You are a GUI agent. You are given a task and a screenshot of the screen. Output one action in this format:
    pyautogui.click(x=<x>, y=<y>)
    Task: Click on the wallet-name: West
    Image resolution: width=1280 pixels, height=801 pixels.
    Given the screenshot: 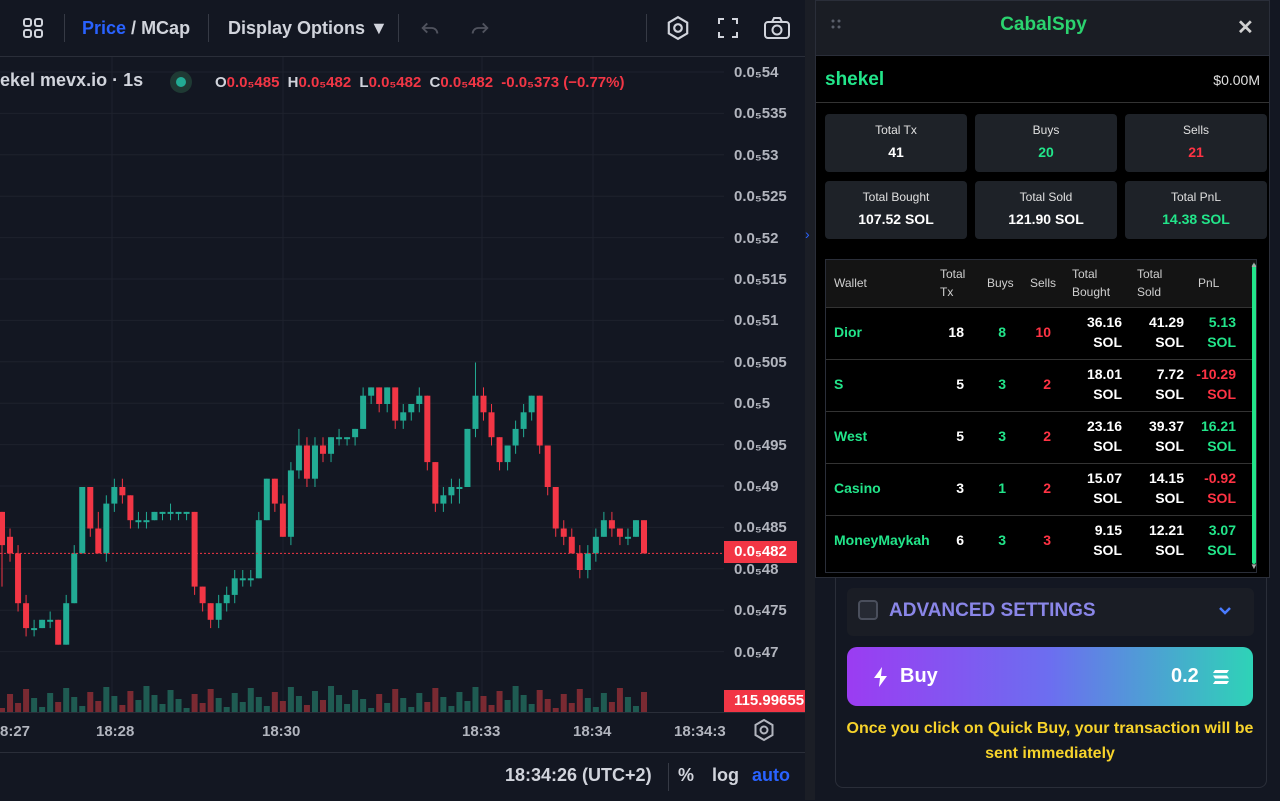 What is the action you would take?
    pyautogui.click(x=851, y=436)
    